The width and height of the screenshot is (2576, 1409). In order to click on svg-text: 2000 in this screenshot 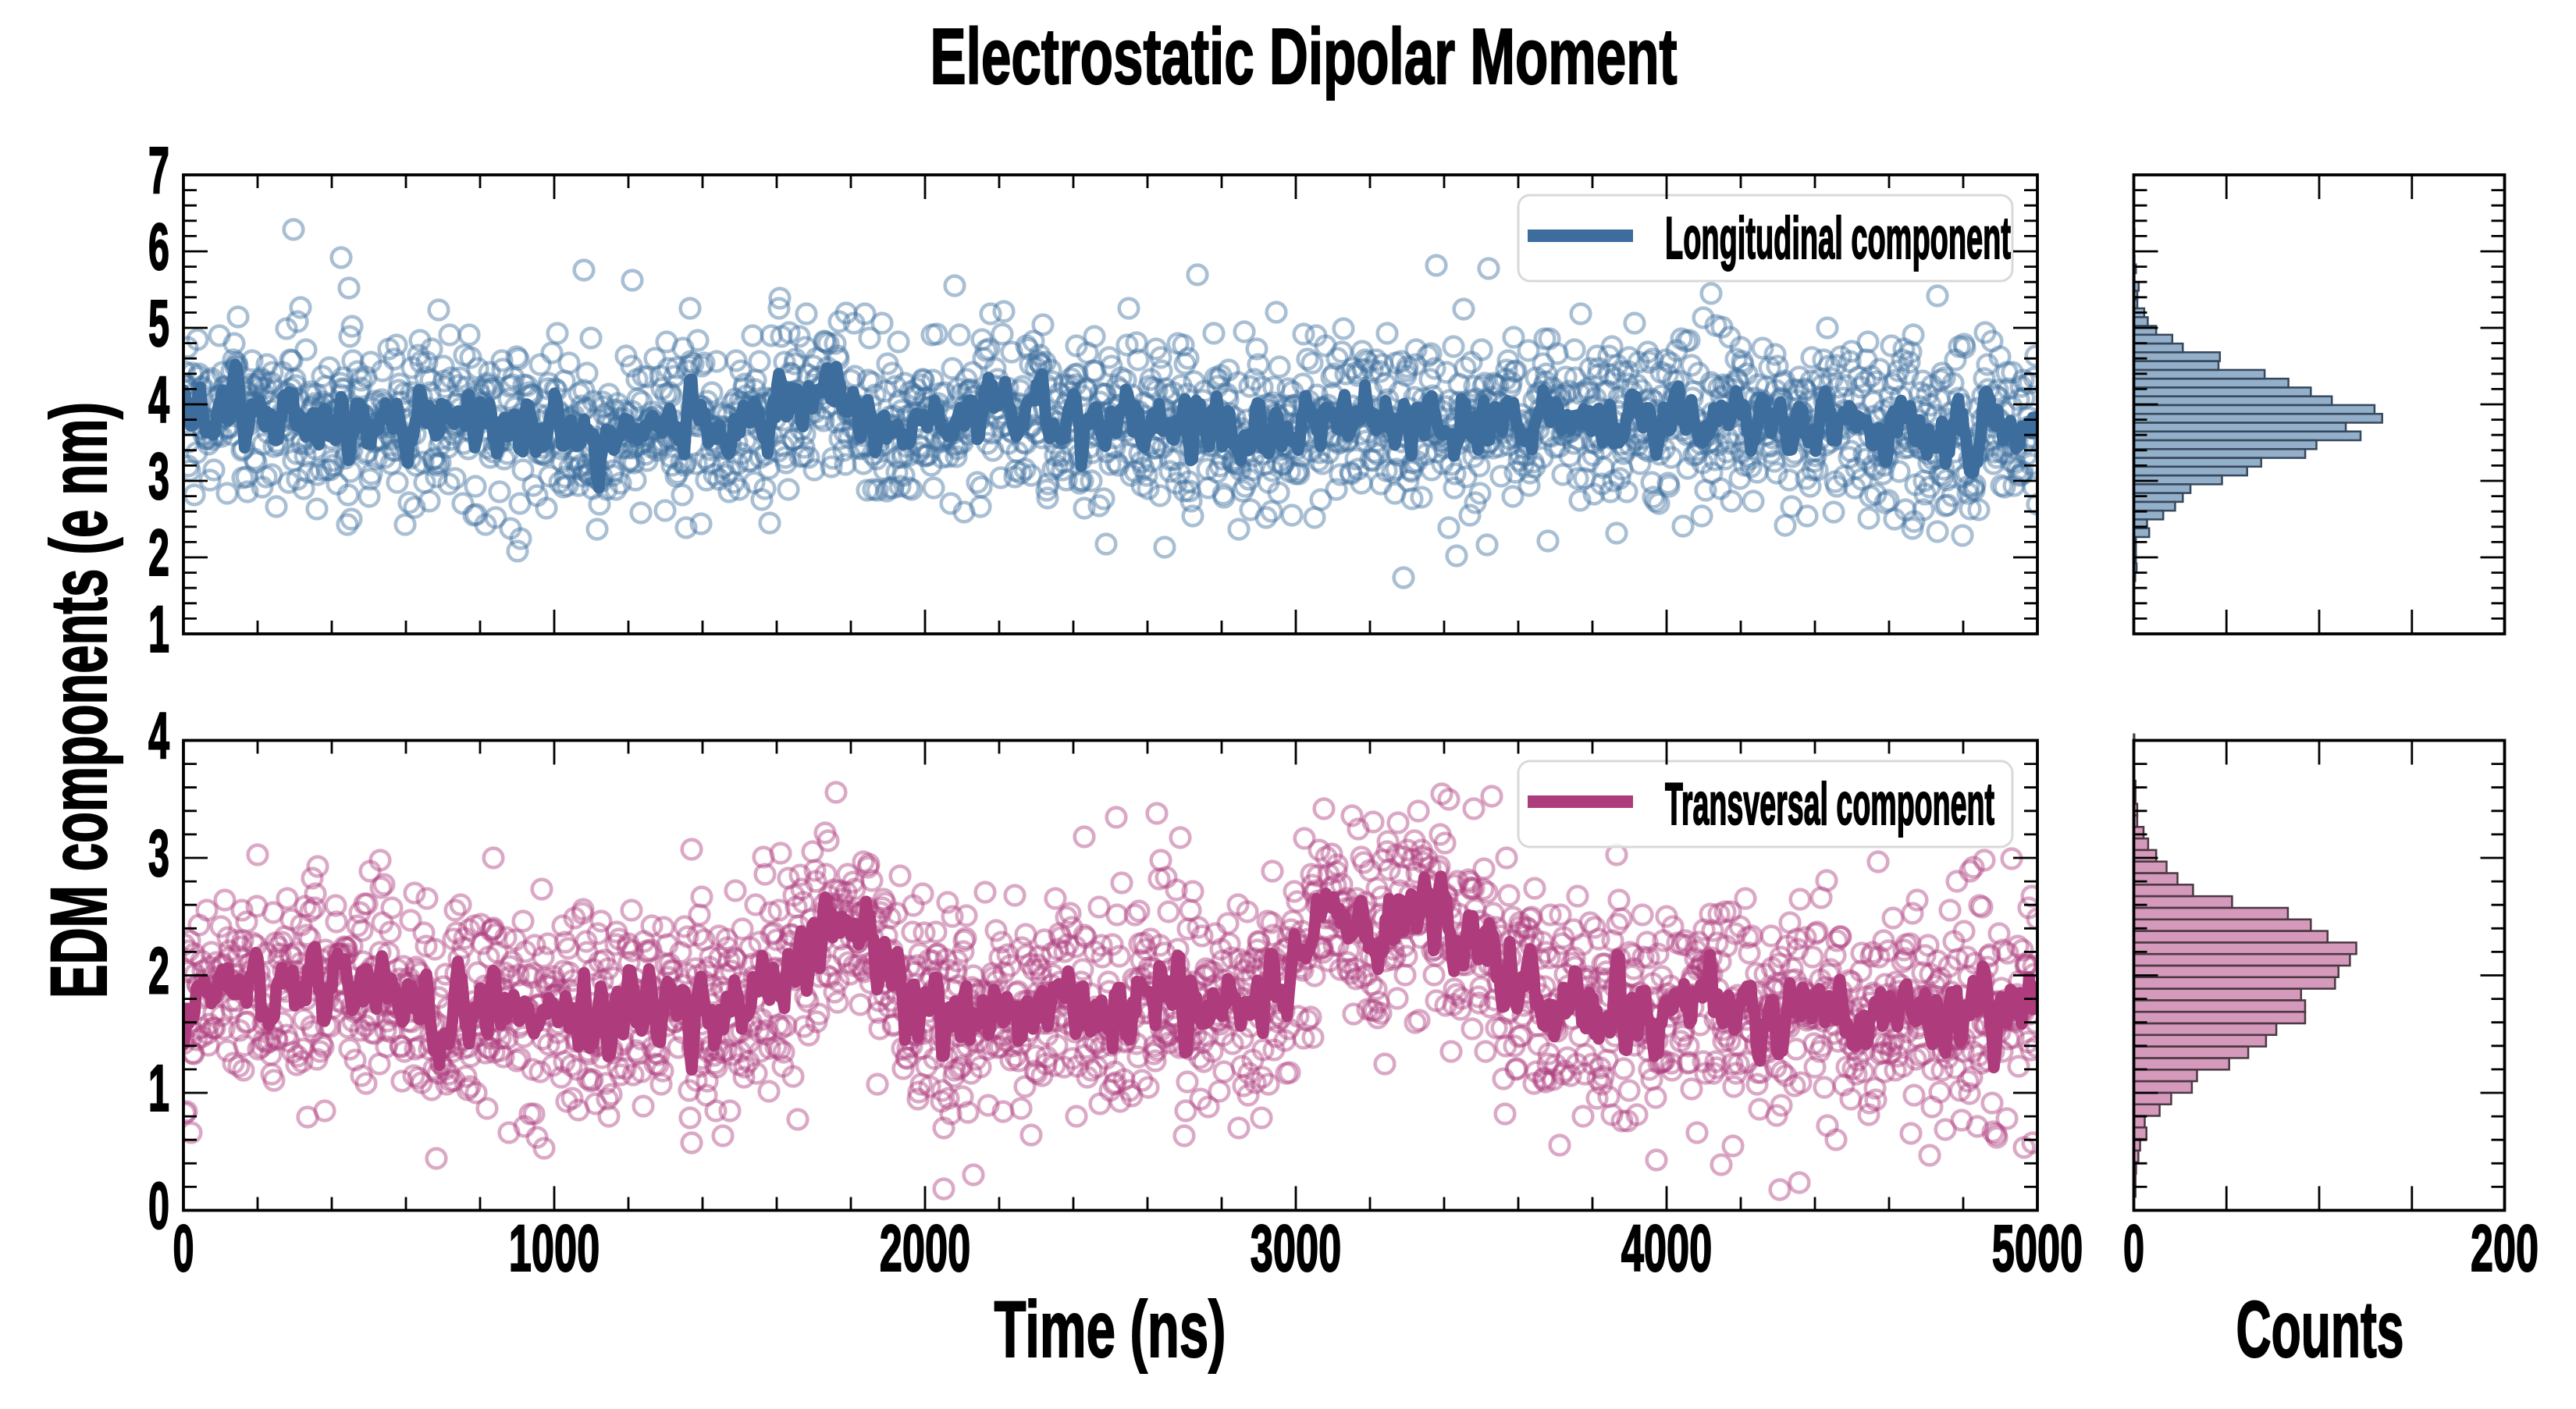, I will do `click(925, 1248)`.